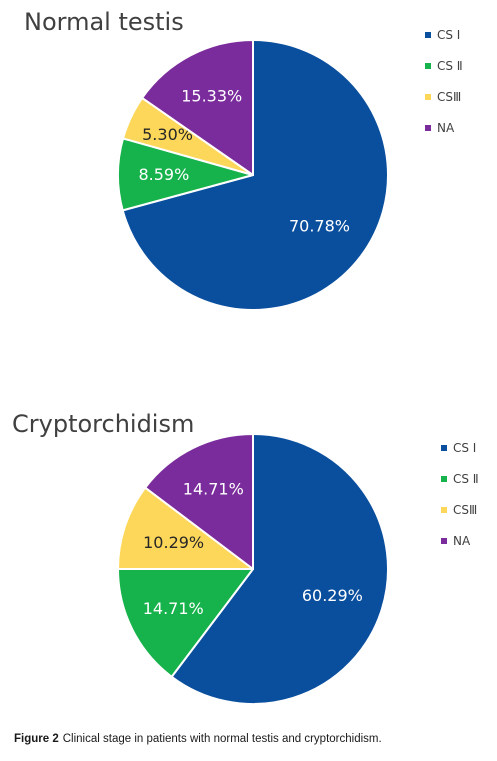  Describe the element at coordinates (319, 225) in the screenshot. I see `data-label-cs1: 70.78%` at that location.